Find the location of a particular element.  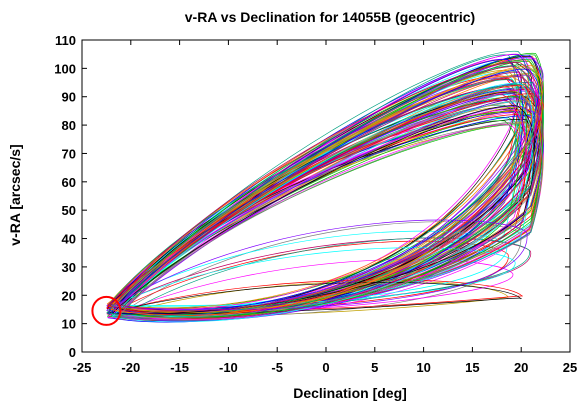

x-tick-label: -10 is located at coordinates (228, 367).